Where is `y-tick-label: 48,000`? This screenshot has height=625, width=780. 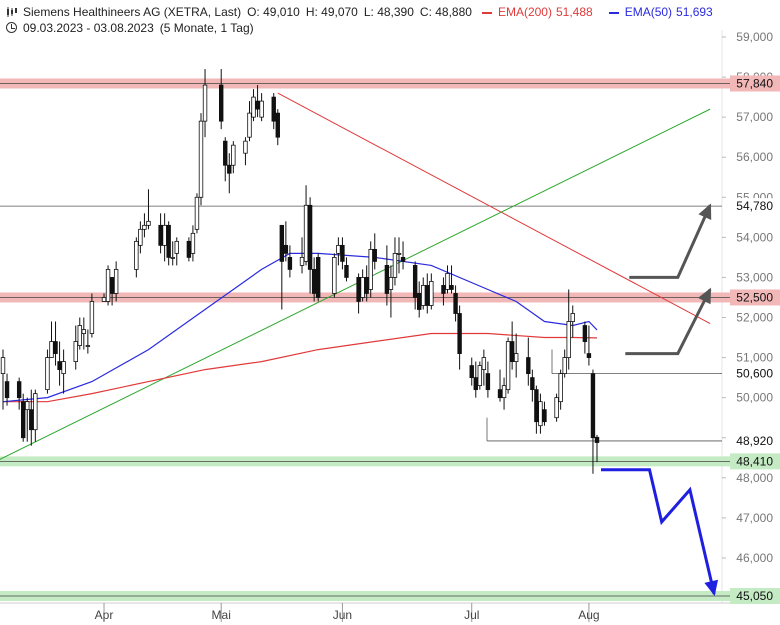 y-tick-label: 48,000 is located at coordinates (754, 478).